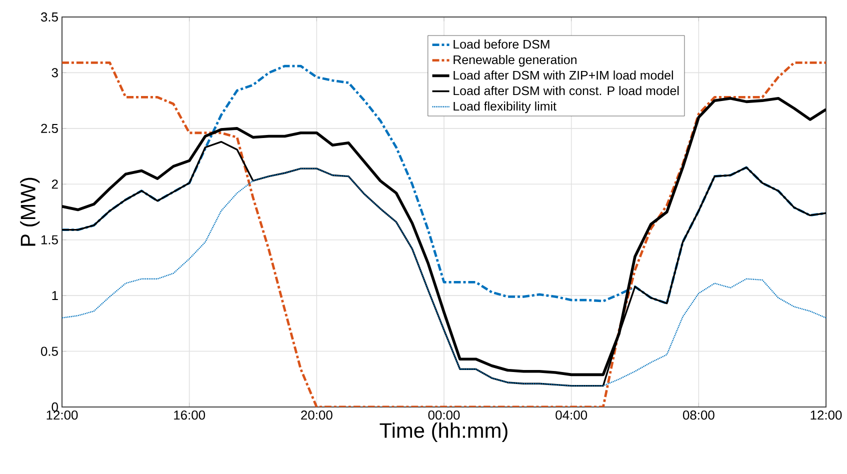 The height and width of the screenshot is (474, 847). I want to click on x-tick-label: 04:00, so click(572, 415).